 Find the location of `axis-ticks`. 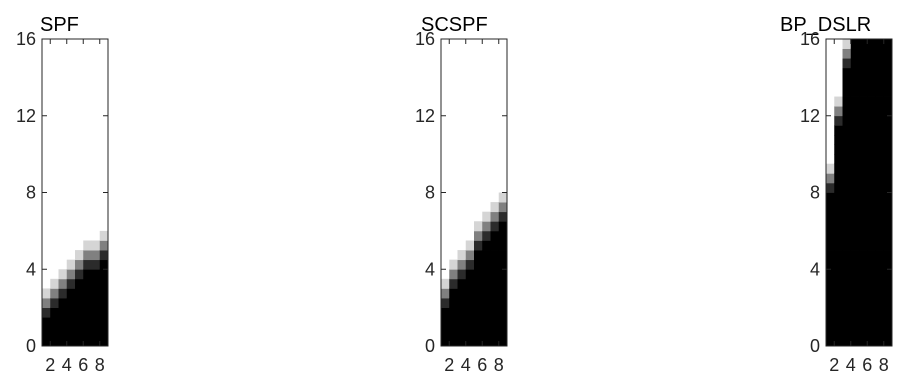

axis-ticks is located at coordinates (859, 192).